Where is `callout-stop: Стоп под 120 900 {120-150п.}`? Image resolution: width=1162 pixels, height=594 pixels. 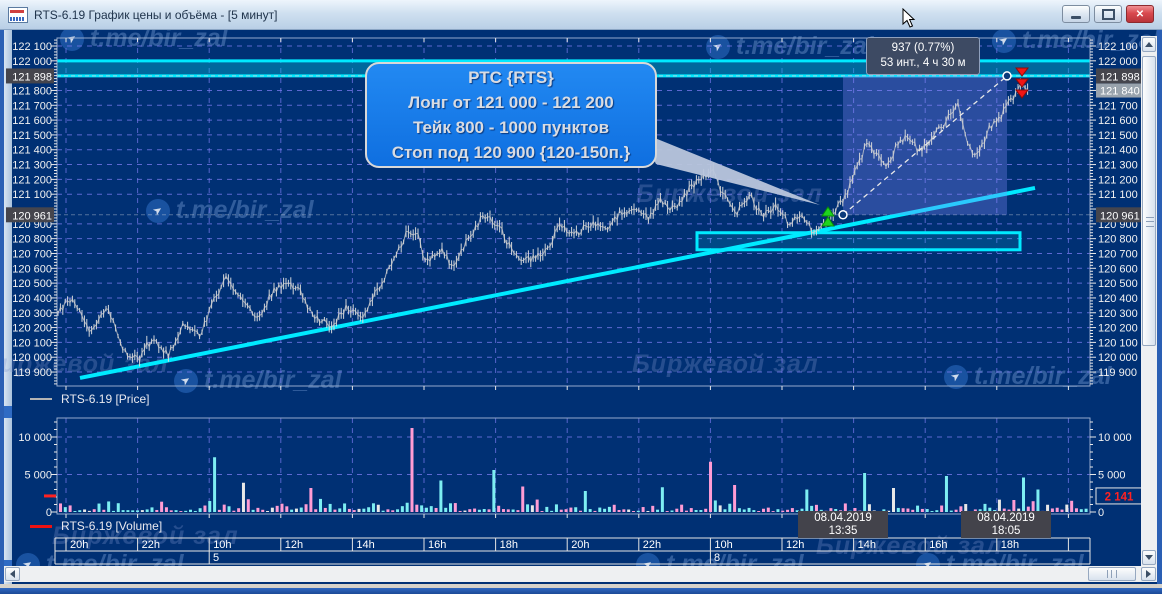 callout-stop: Стоп под 120 900 {120-150п.} is located at coordinates (511, 152).